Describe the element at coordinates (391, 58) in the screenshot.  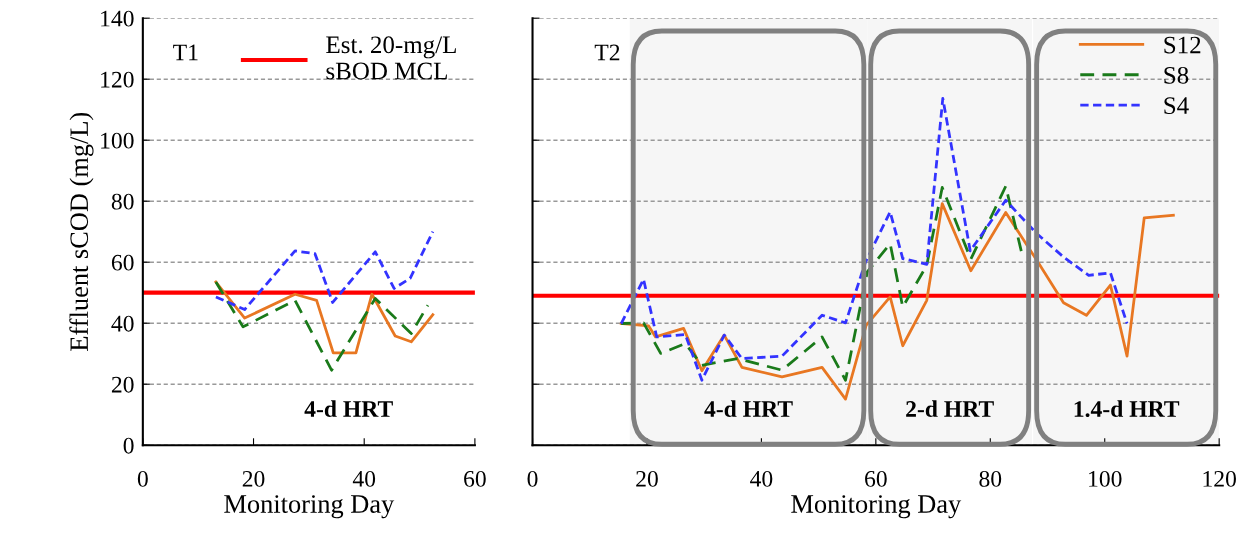
I see `legend-label: Est. 20-mg/L sBOD MCL` at that location.